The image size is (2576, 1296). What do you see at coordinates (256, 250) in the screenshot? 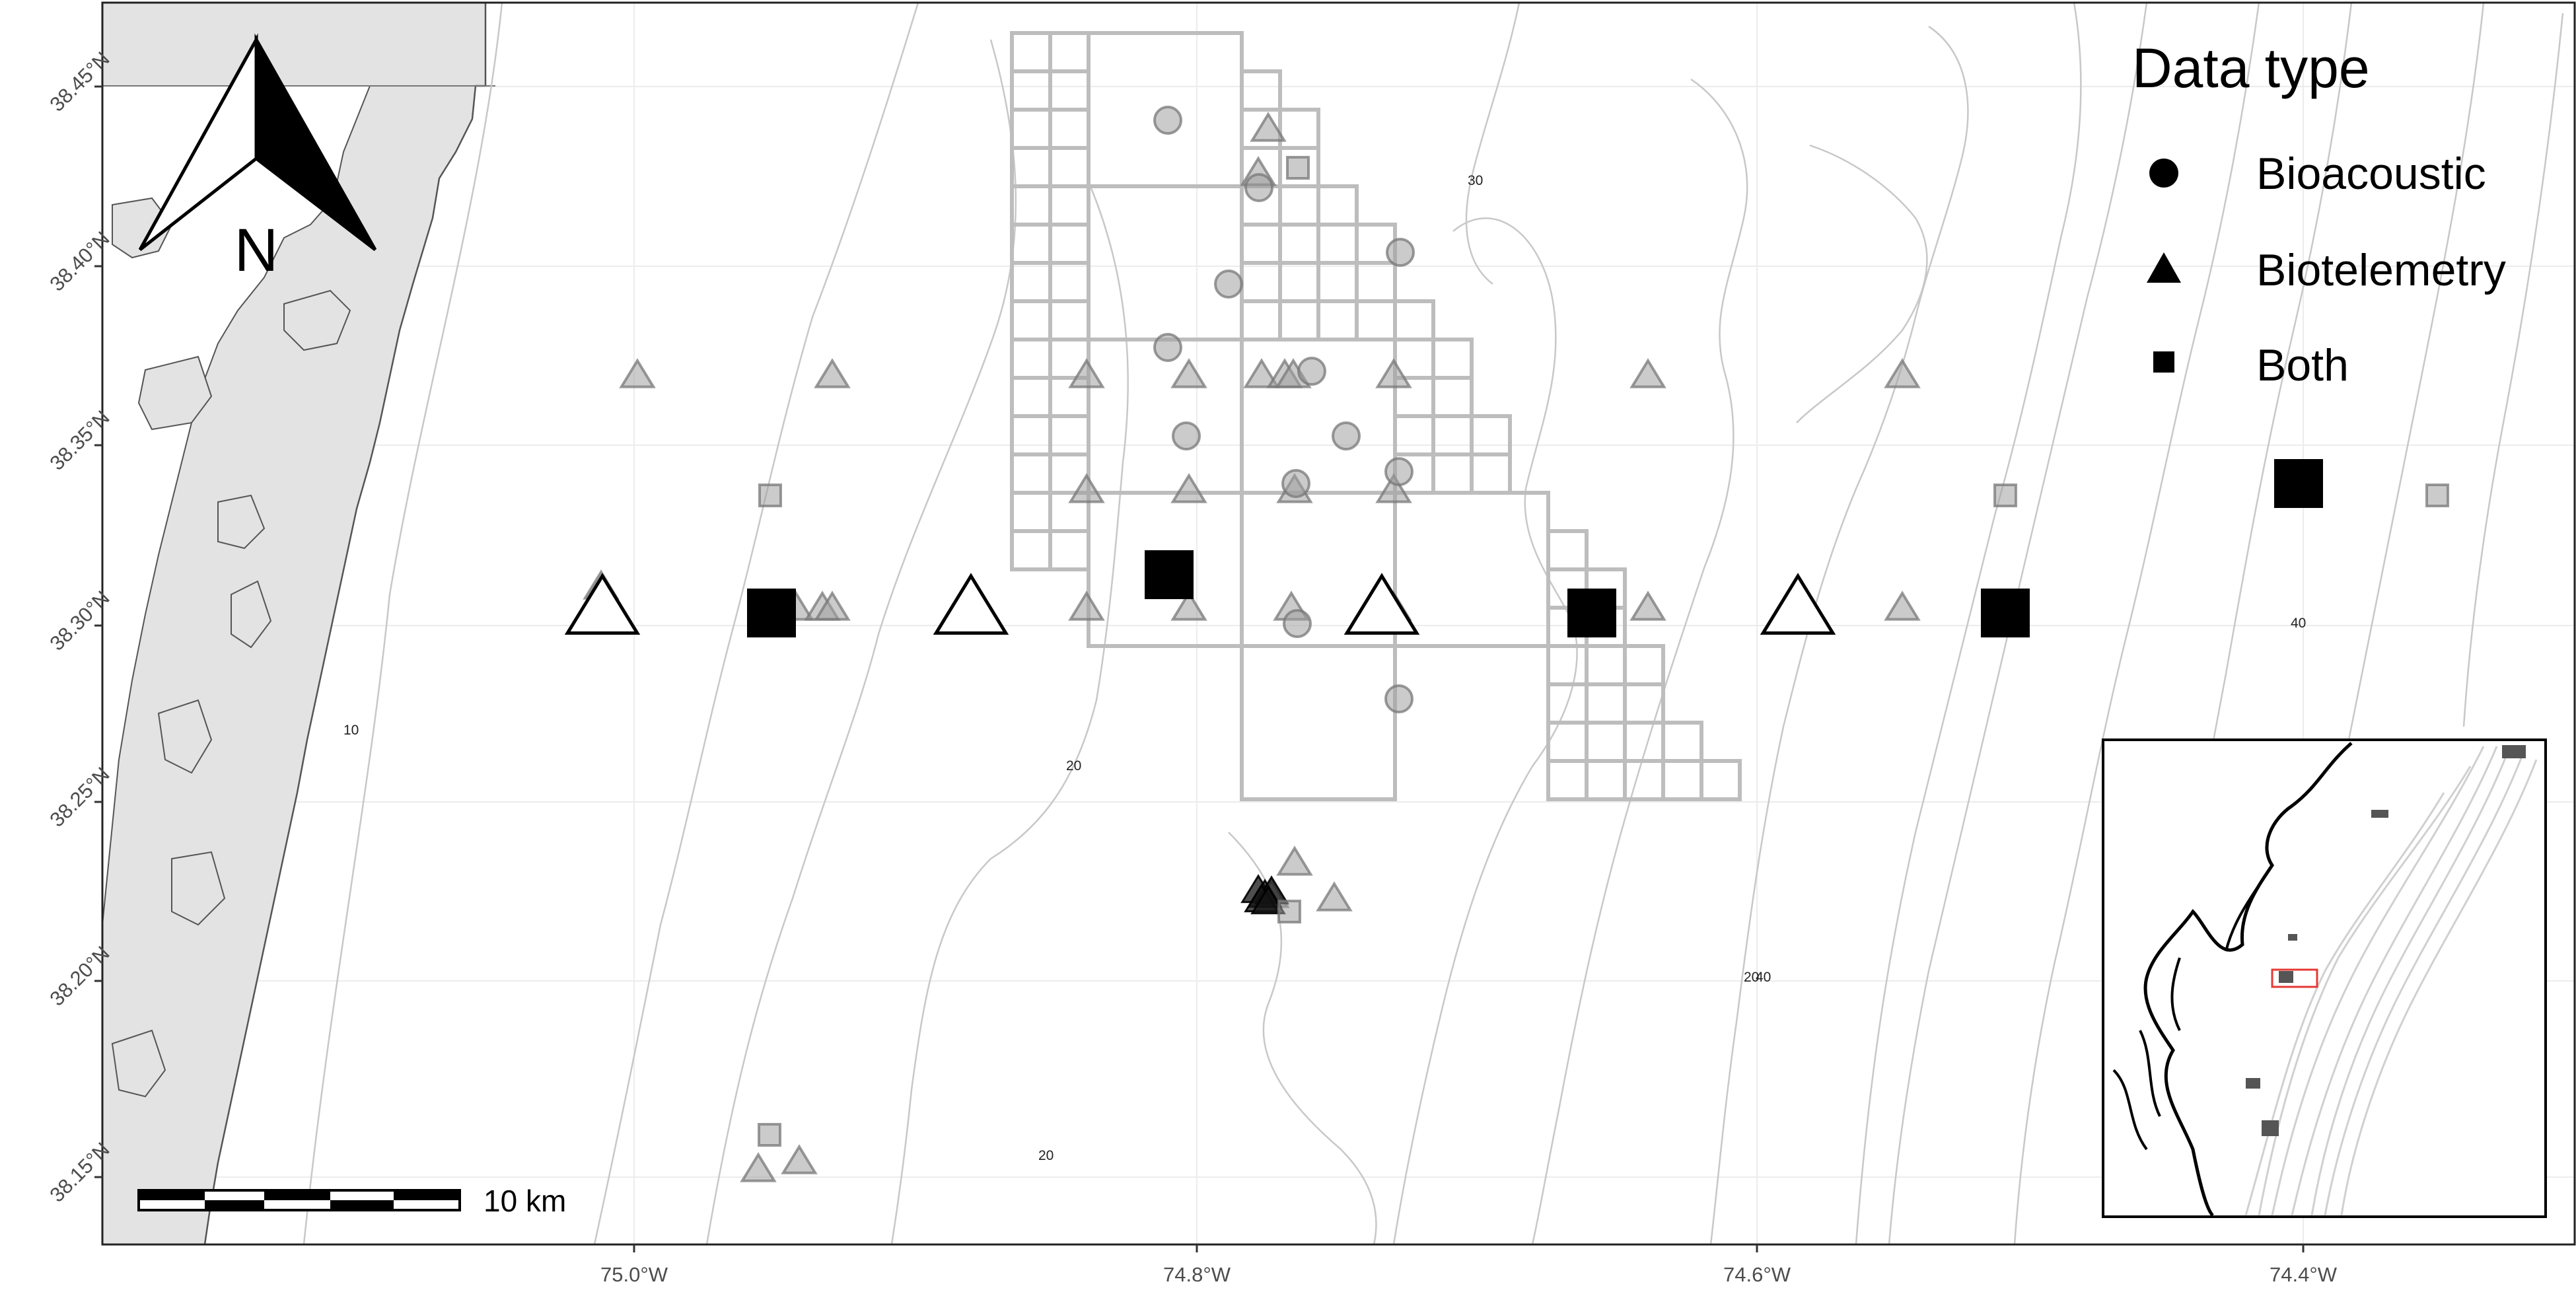
I see `north-label: N` at bounding box center [256, 250].